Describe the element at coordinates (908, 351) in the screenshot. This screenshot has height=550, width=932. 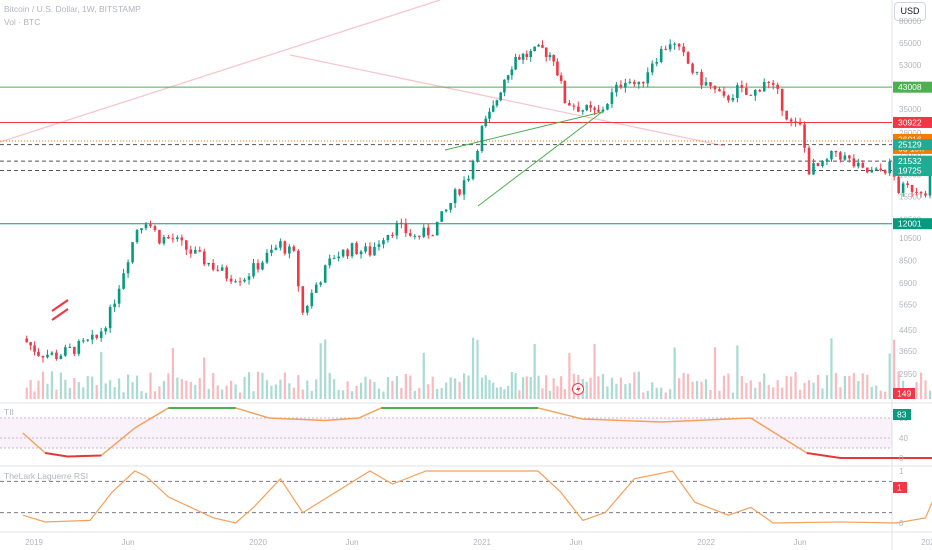
I see `price-tick-label: 3650` at that location.